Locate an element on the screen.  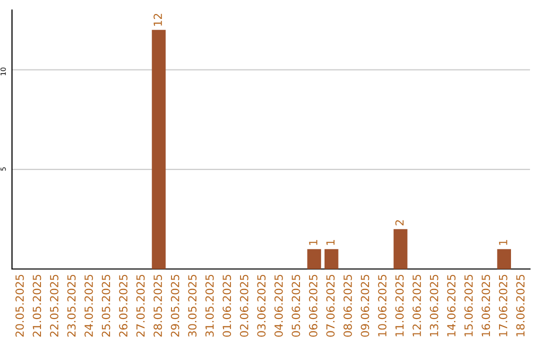
x-tick-label: 28.05.2025 is located at coordinates (158, 305).